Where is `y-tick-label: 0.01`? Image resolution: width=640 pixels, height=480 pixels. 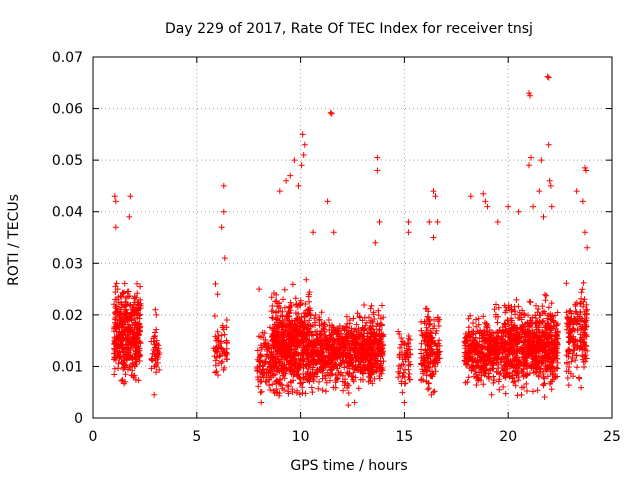 y-tick-label: 0.01 is located at coordinates (67, 367).